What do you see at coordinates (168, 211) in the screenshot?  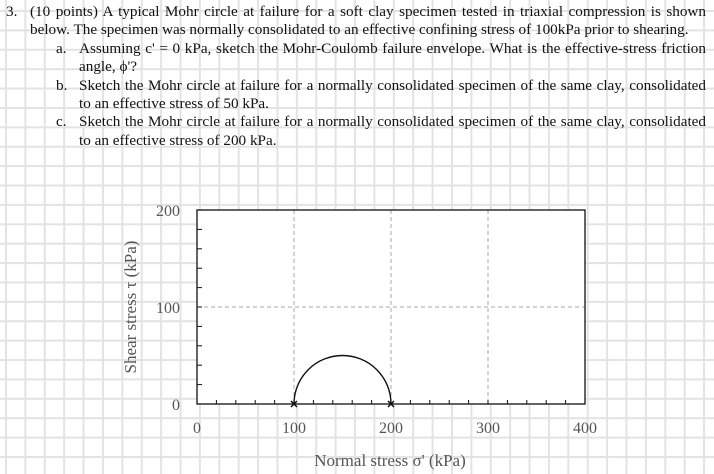 I see `y-tick-label: 200` at bounding box center [168, 211].